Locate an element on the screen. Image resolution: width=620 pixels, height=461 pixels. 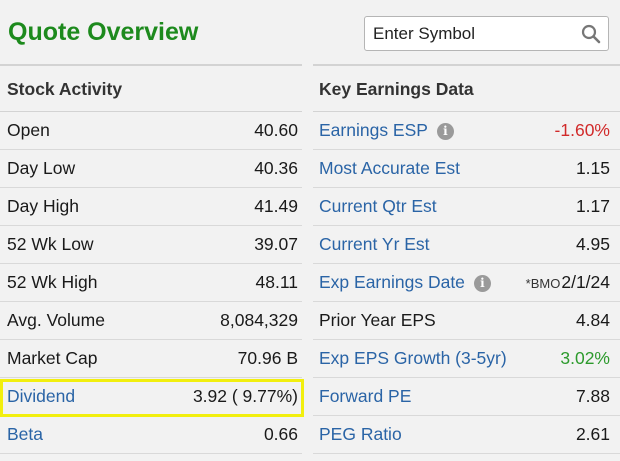
row-label: Market Cap is located at coordinates (52, 358).